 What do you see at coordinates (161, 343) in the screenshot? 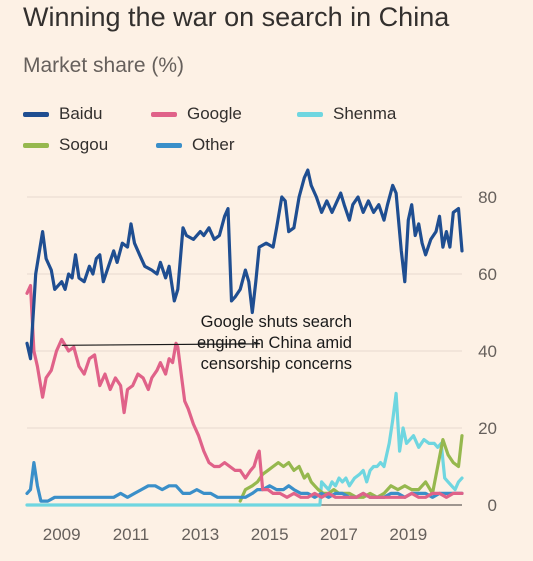
I see `annotation-leader-line` at bounding box center [161, 343].